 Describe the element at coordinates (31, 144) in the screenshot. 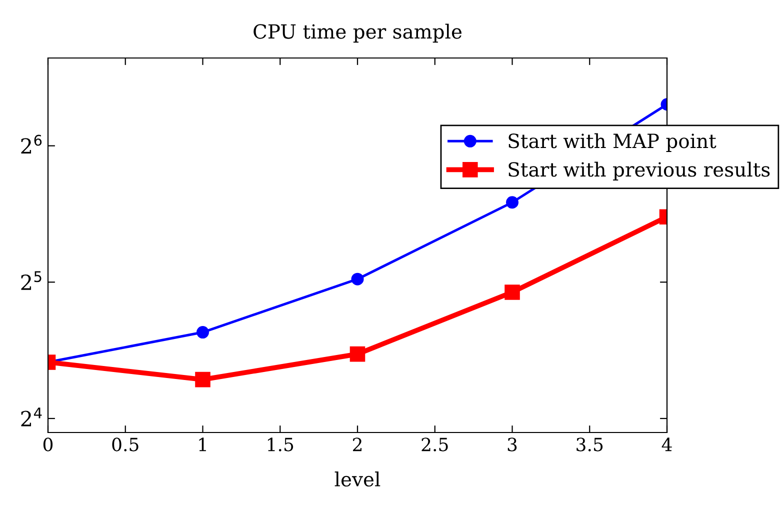

I see `y-tick-label: 2$^{6}$` at that location.